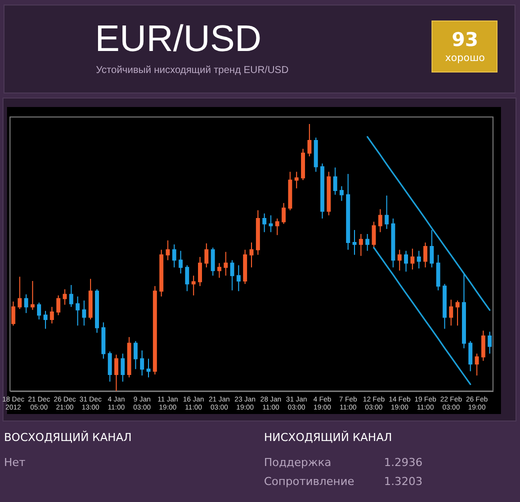  I want to click on text: 1.3203, so click(403, 481).